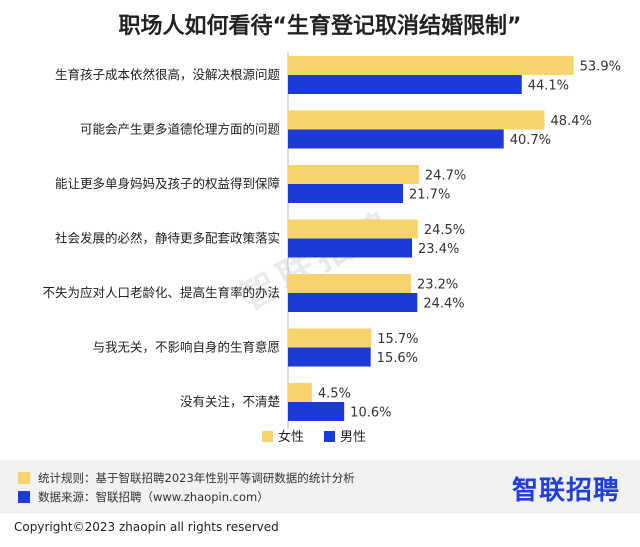 This screenshot has height=547, width=640. What do you see at coordinates (196, 478) in the screenshot?
I see `note-statistics-rule-text: 统计规则：基于智联招聘2023年性别平等调研数据的统计分析` at bounding box center [196, 478].